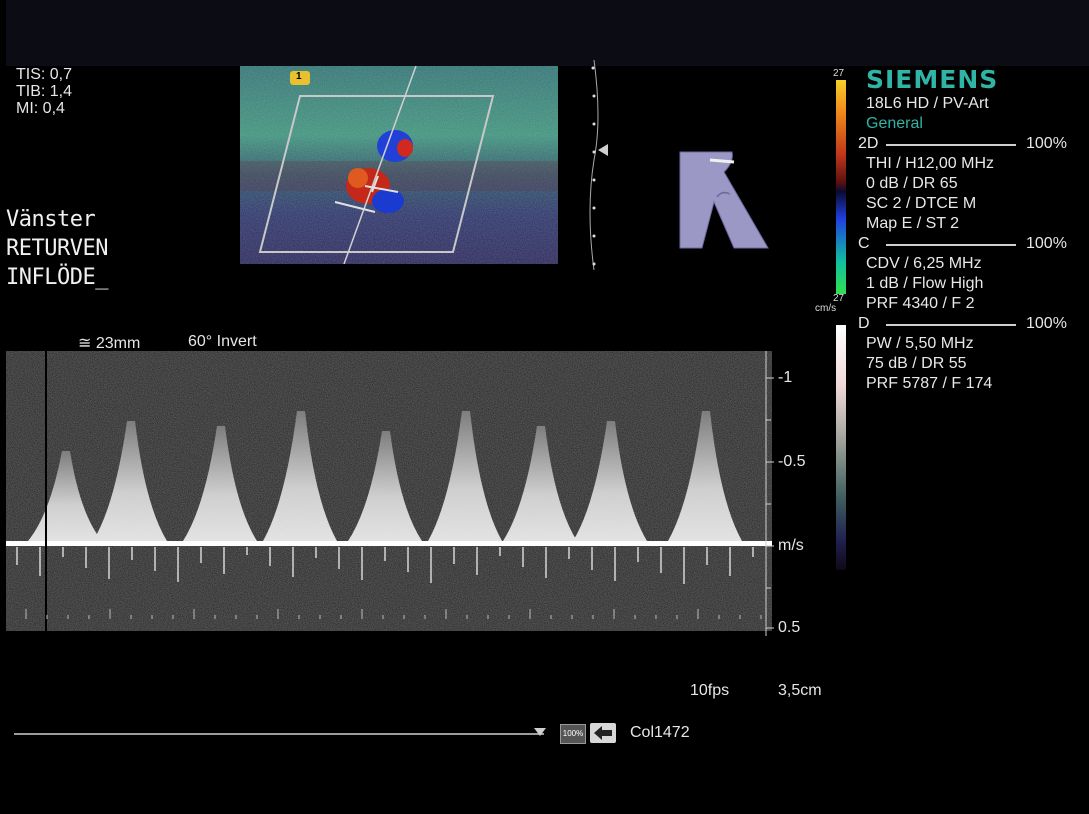 The width and height of the screenshot is (1089, 814). What do you see at coordinates (795, 496) in the screenshot?
I see `velocity-axis: -1 -0.5 m/s 0.5` at bounding box center [795, 496].